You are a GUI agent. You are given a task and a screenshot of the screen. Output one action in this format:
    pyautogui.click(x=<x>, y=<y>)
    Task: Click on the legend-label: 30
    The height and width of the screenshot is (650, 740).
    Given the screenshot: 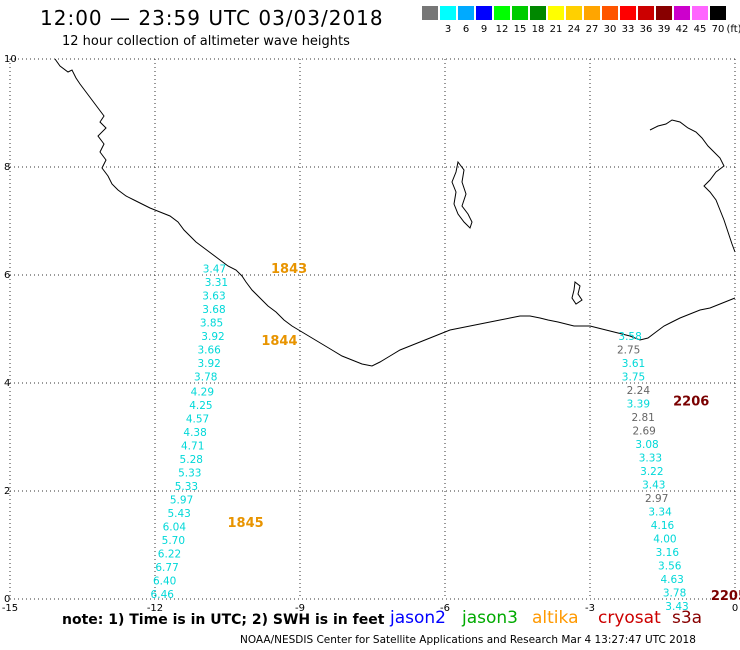 What is the action you would take?
    pyautogui.click(x=610, y=29)
    